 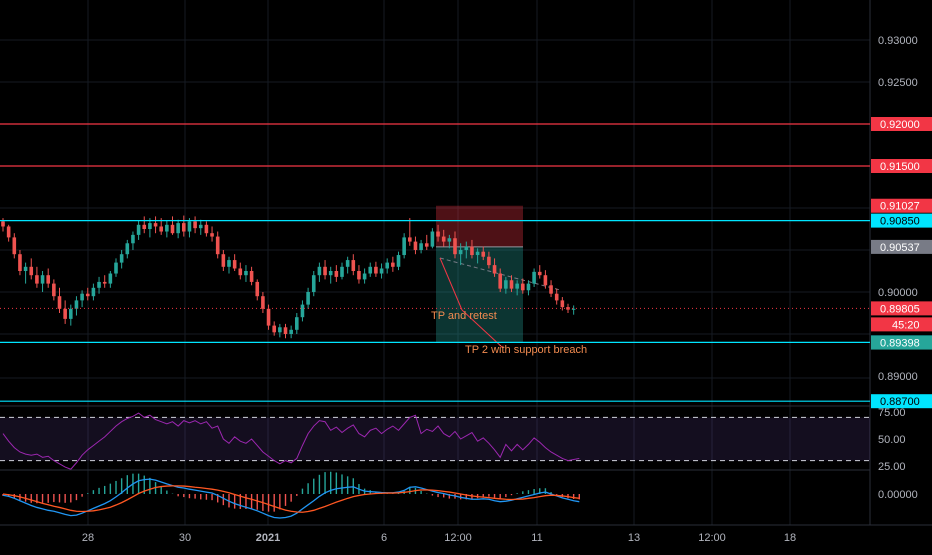 I want to click on last-price-tag-bg, so click(x=901, y=308).